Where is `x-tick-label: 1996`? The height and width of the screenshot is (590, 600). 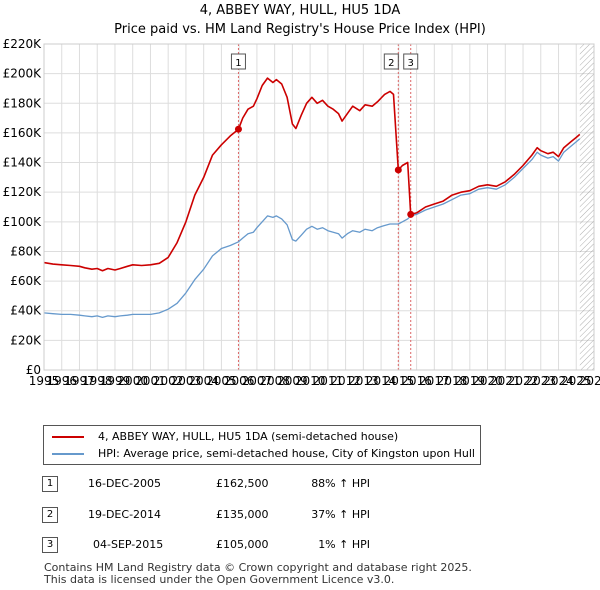 x-tick-label: 1996 is located at coordinates (61, 381).